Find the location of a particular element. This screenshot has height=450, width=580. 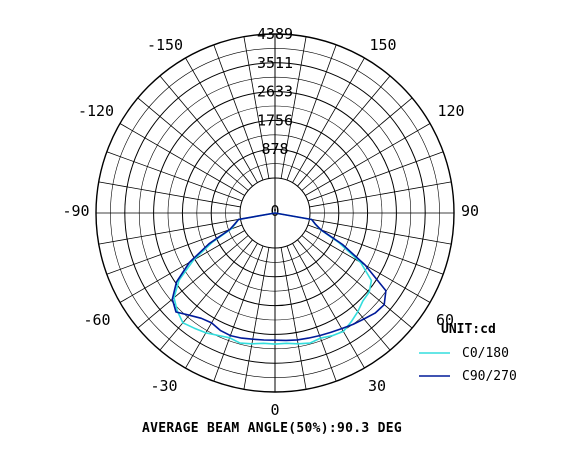

legend-unit-label: UNIT:cd is located at coordinates (468, 329).